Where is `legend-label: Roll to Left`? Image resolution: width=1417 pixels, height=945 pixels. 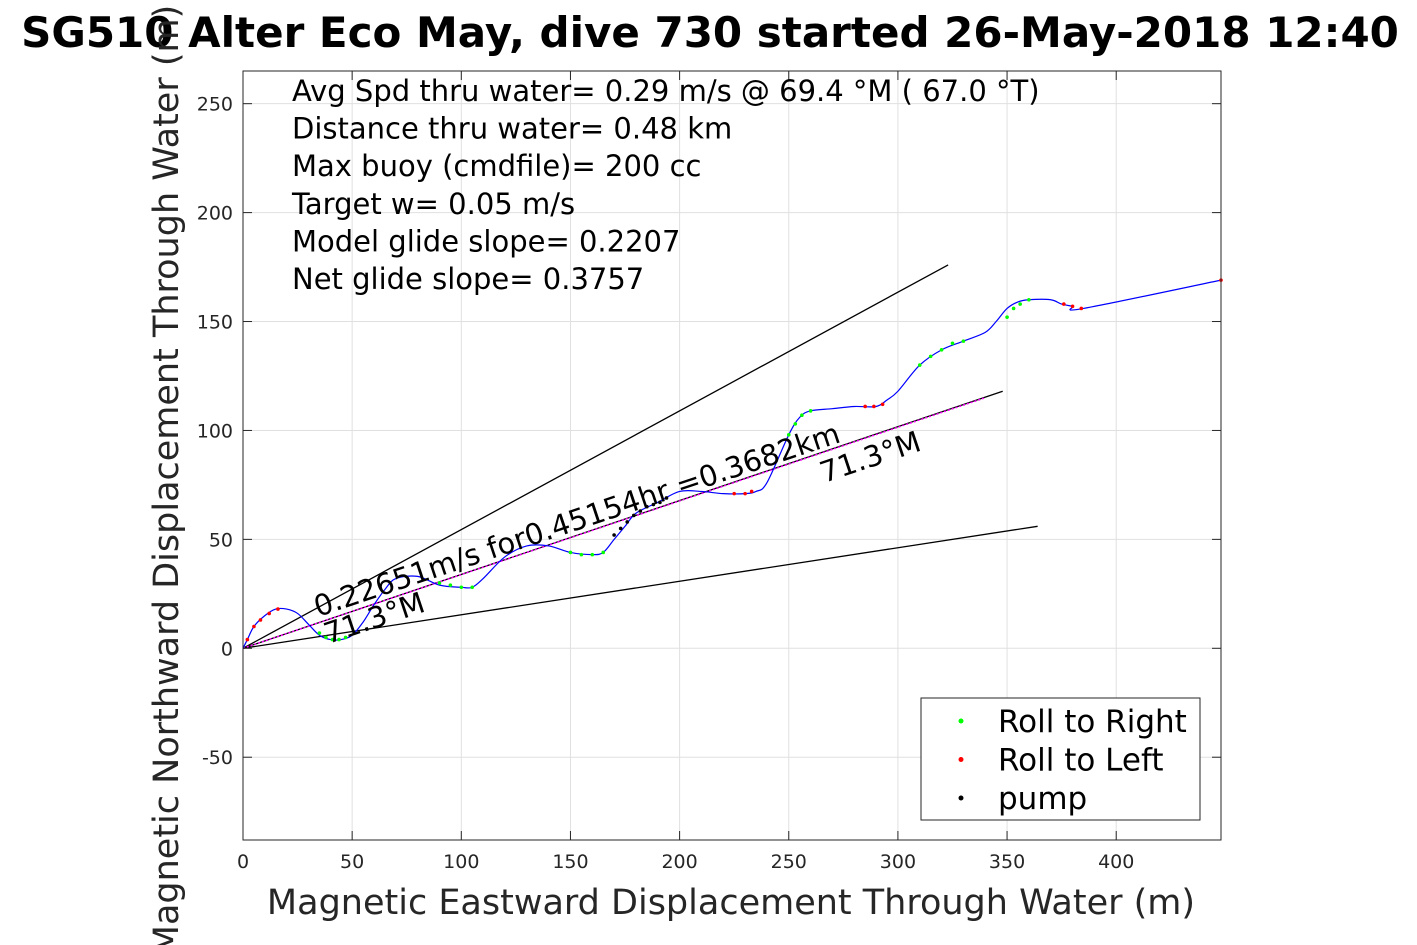
legend-label: Roll to Left is located at coordinates (1081, 761).